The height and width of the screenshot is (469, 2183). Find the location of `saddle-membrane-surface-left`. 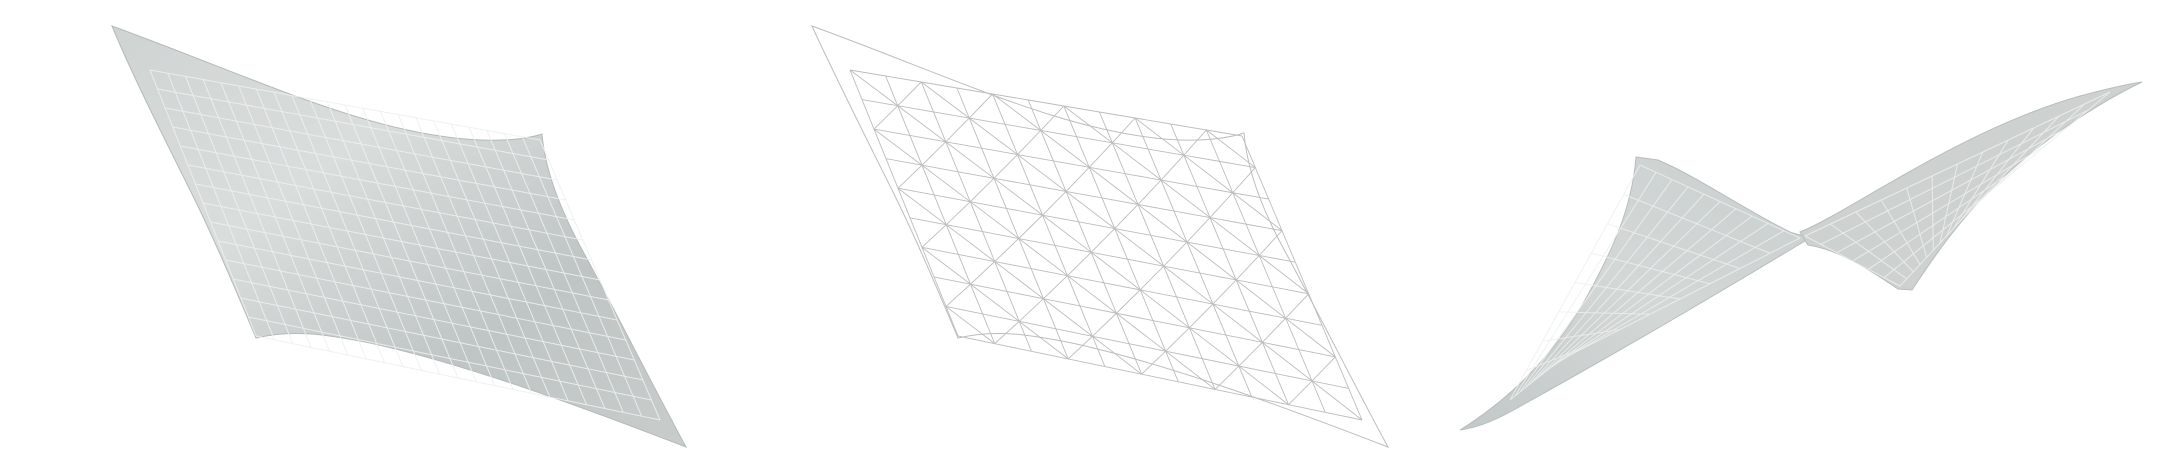

saddle-membrane-surface-left is located at coordinates (1637, 293).